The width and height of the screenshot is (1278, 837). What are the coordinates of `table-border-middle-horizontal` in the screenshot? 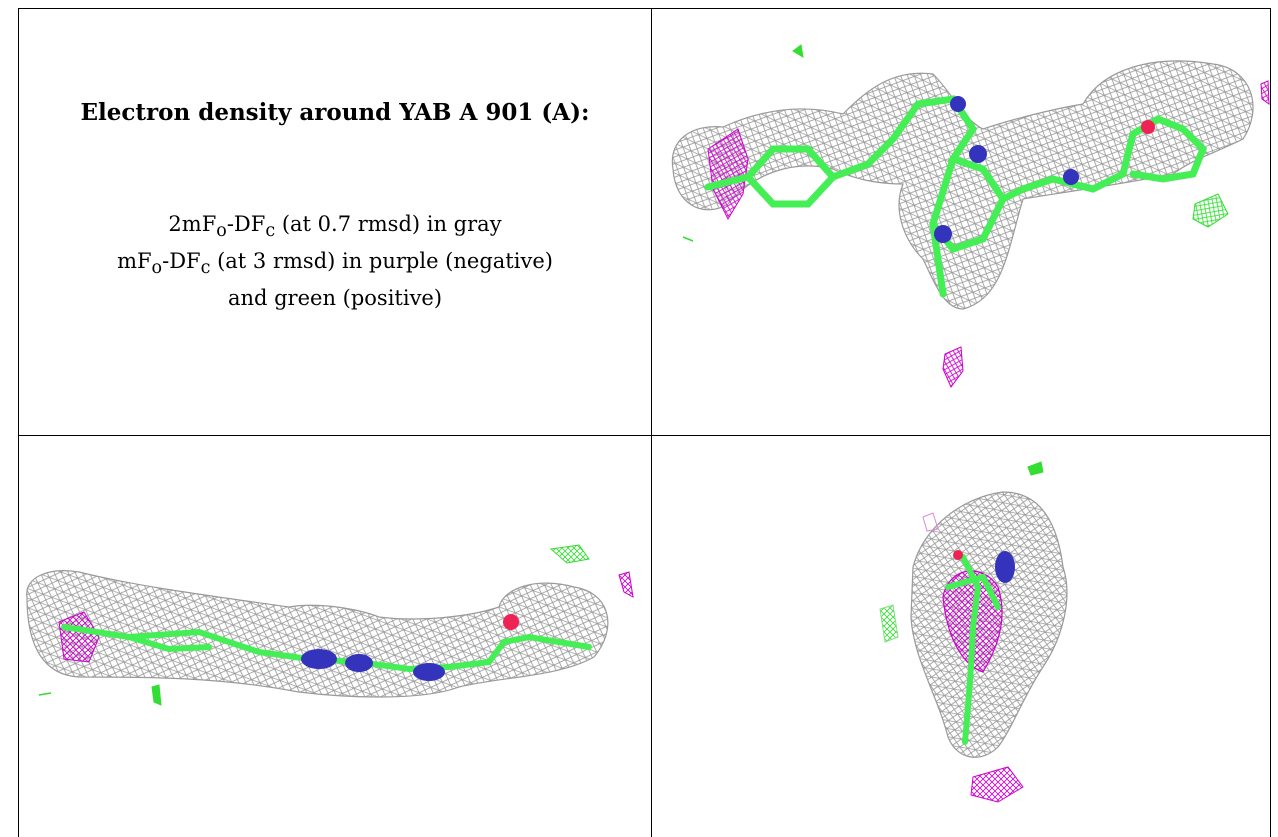 It's located at (644, 435).